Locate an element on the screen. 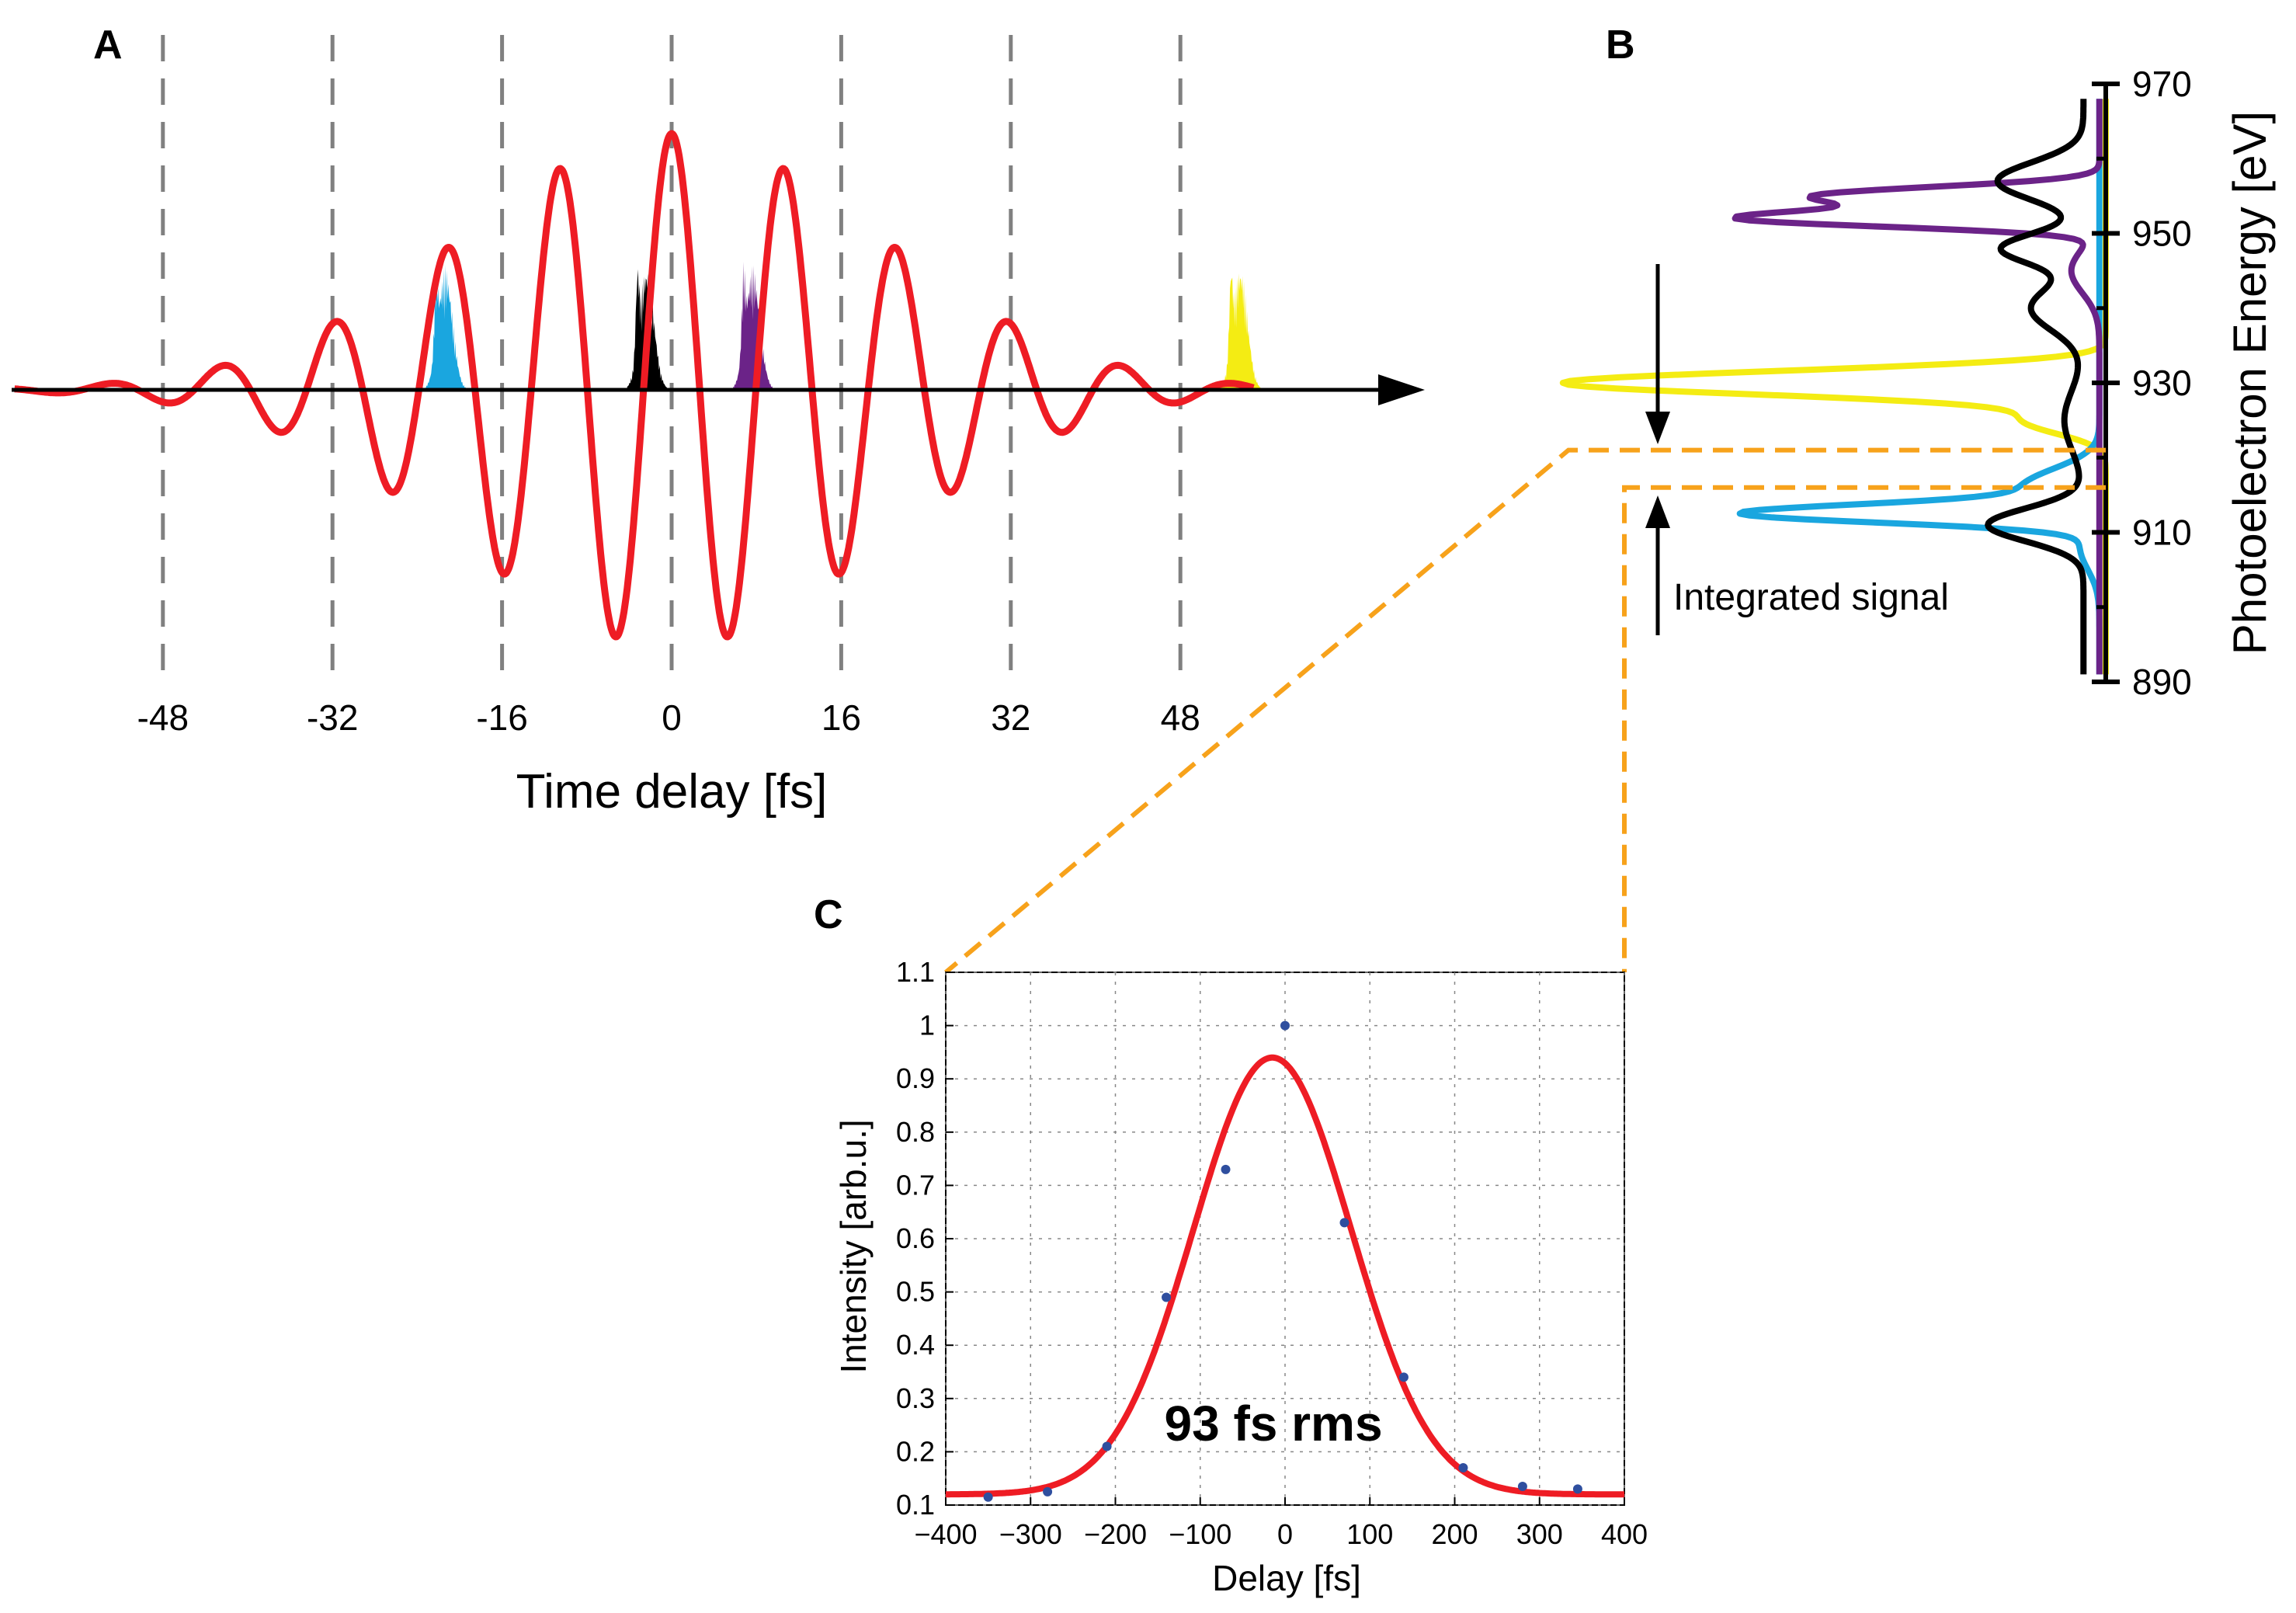 The width and height of the screenshot is (2296, 1613). integrated-signal-label: Integrated signal is located at coordinates (1811, 597).